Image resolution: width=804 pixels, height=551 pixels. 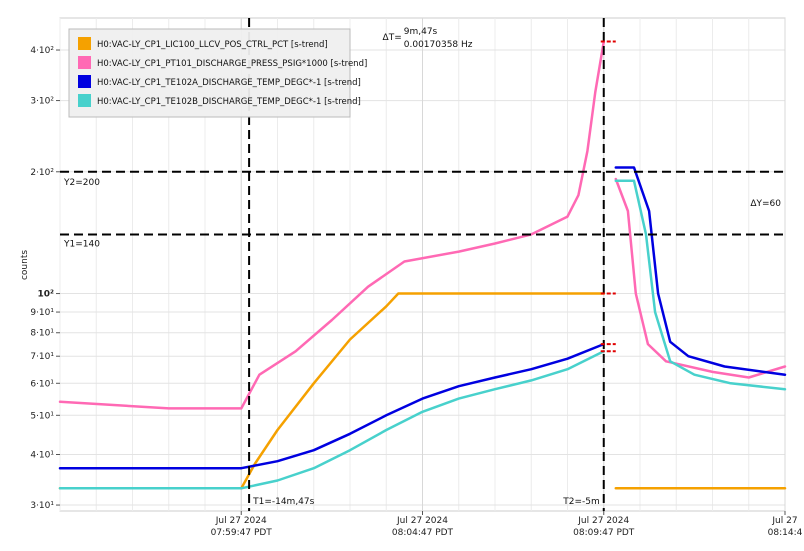 What do you see at coordinates (42, 334) in the screenshot?
I see `y-tick-label: 8·10¹` at bounding box center [42, 334].